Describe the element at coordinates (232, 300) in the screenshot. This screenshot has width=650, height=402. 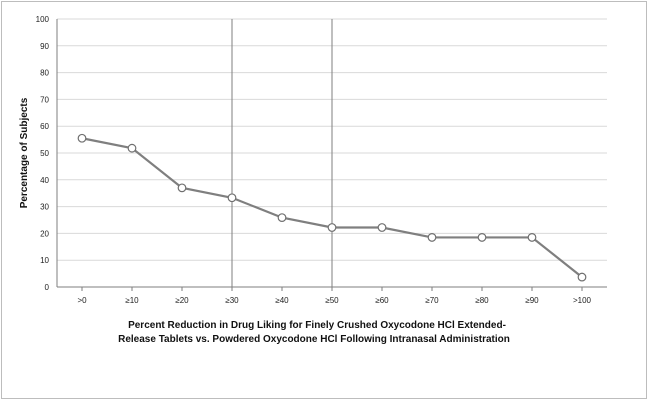
I see `x-tick-label: ≥30` at that location.